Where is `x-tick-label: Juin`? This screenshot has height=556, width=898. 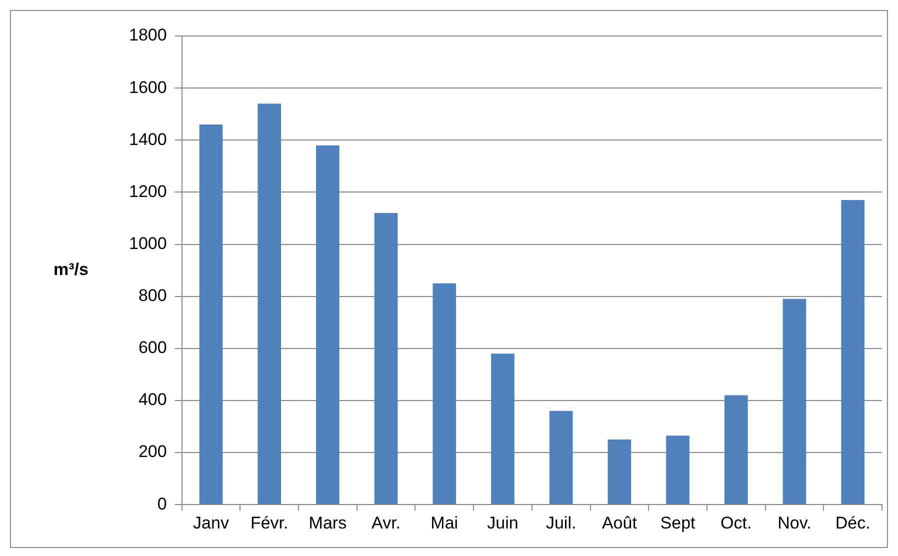
x-tick-label: Juin is located at coordinates (502, 522).